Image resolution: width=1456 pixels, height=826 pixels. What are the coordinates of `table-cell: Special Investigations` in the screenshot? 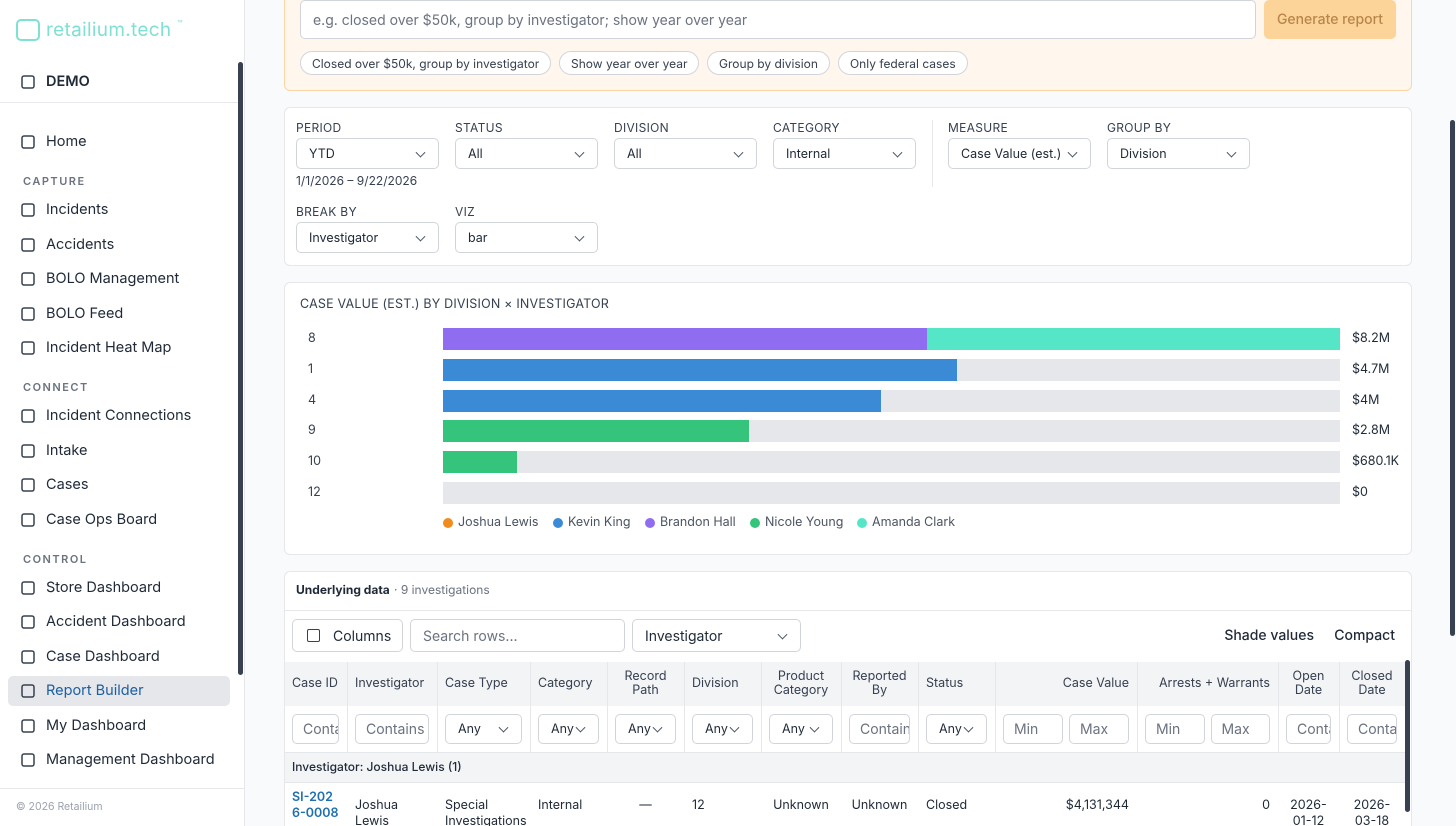 It's located at (486, 812).